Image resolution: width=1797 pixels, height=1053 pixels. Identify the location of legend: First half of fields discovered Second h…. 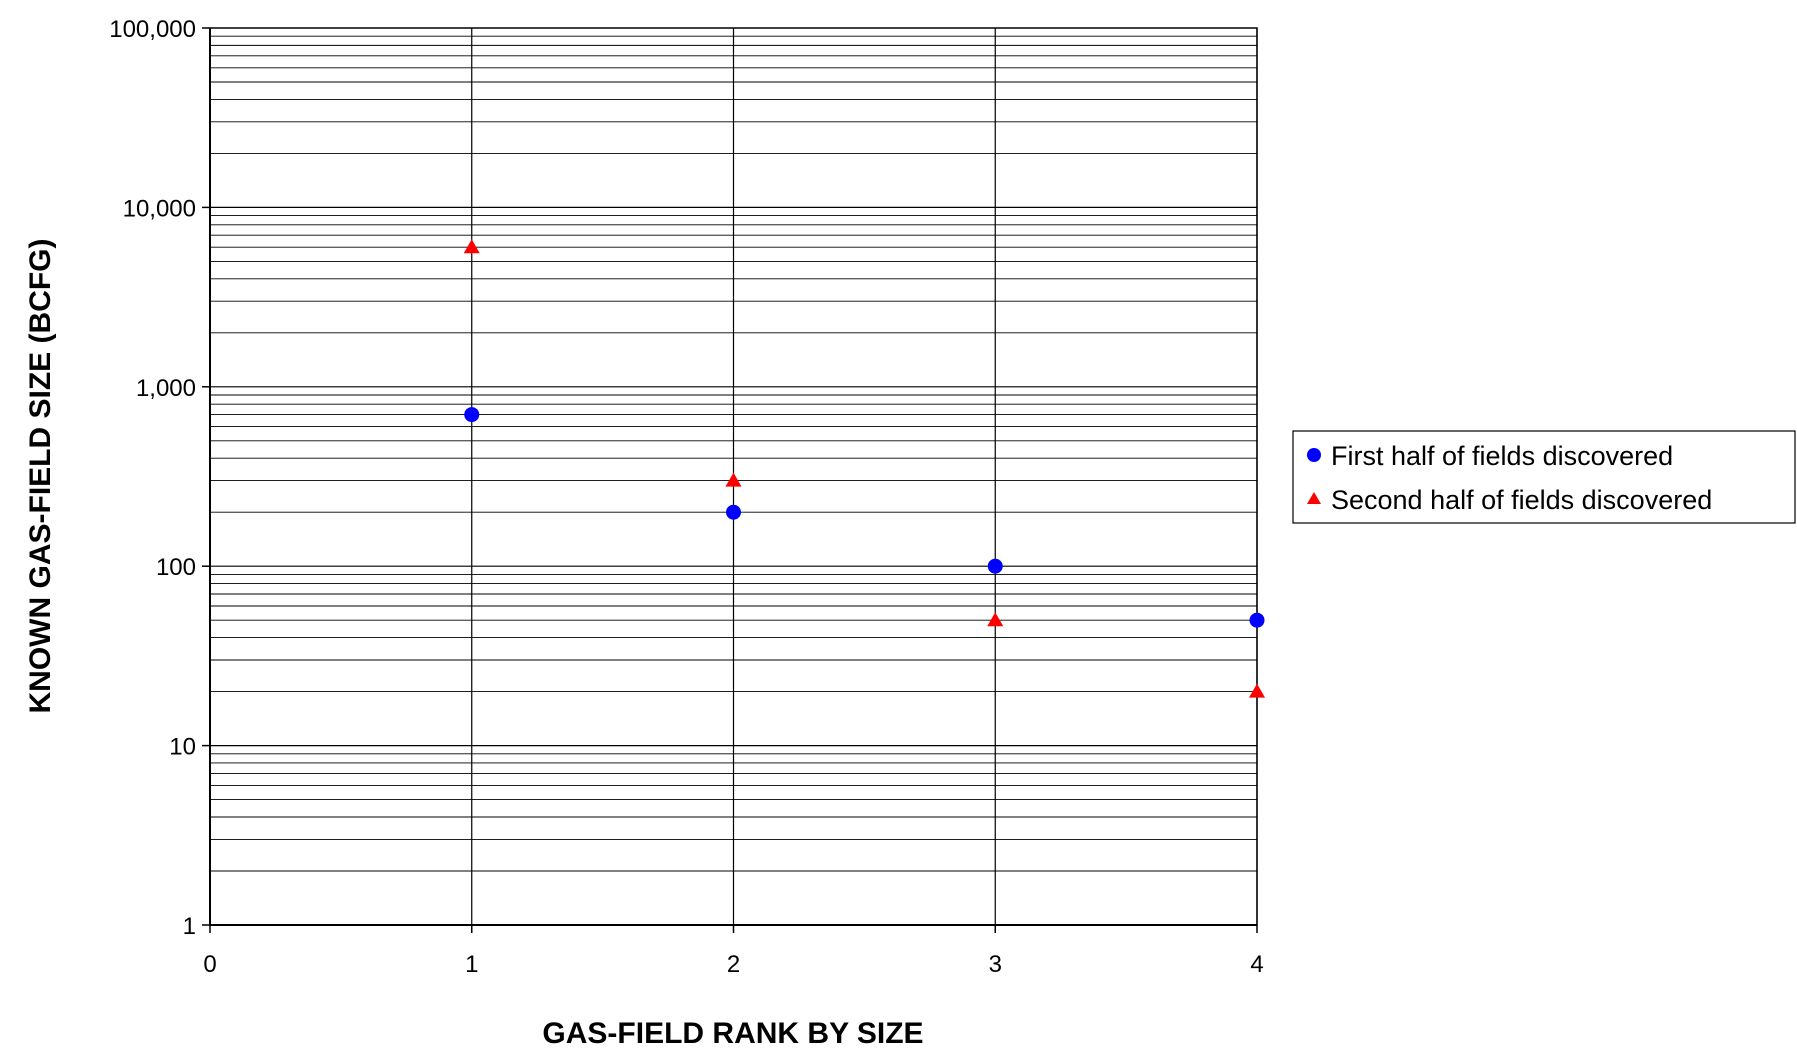
(1544, 477).